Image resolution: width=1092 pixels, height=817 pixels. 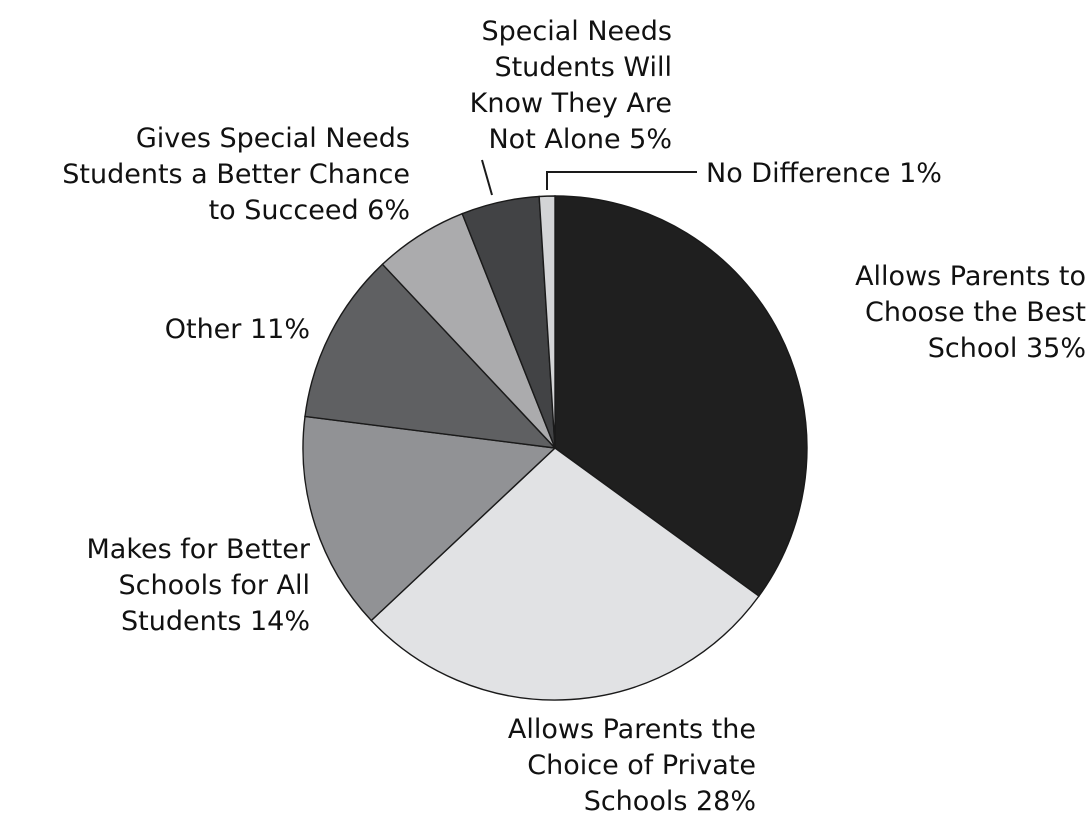 I want to click on slice-label-2-line-2: Students 14%, so click(x=215, y=621).